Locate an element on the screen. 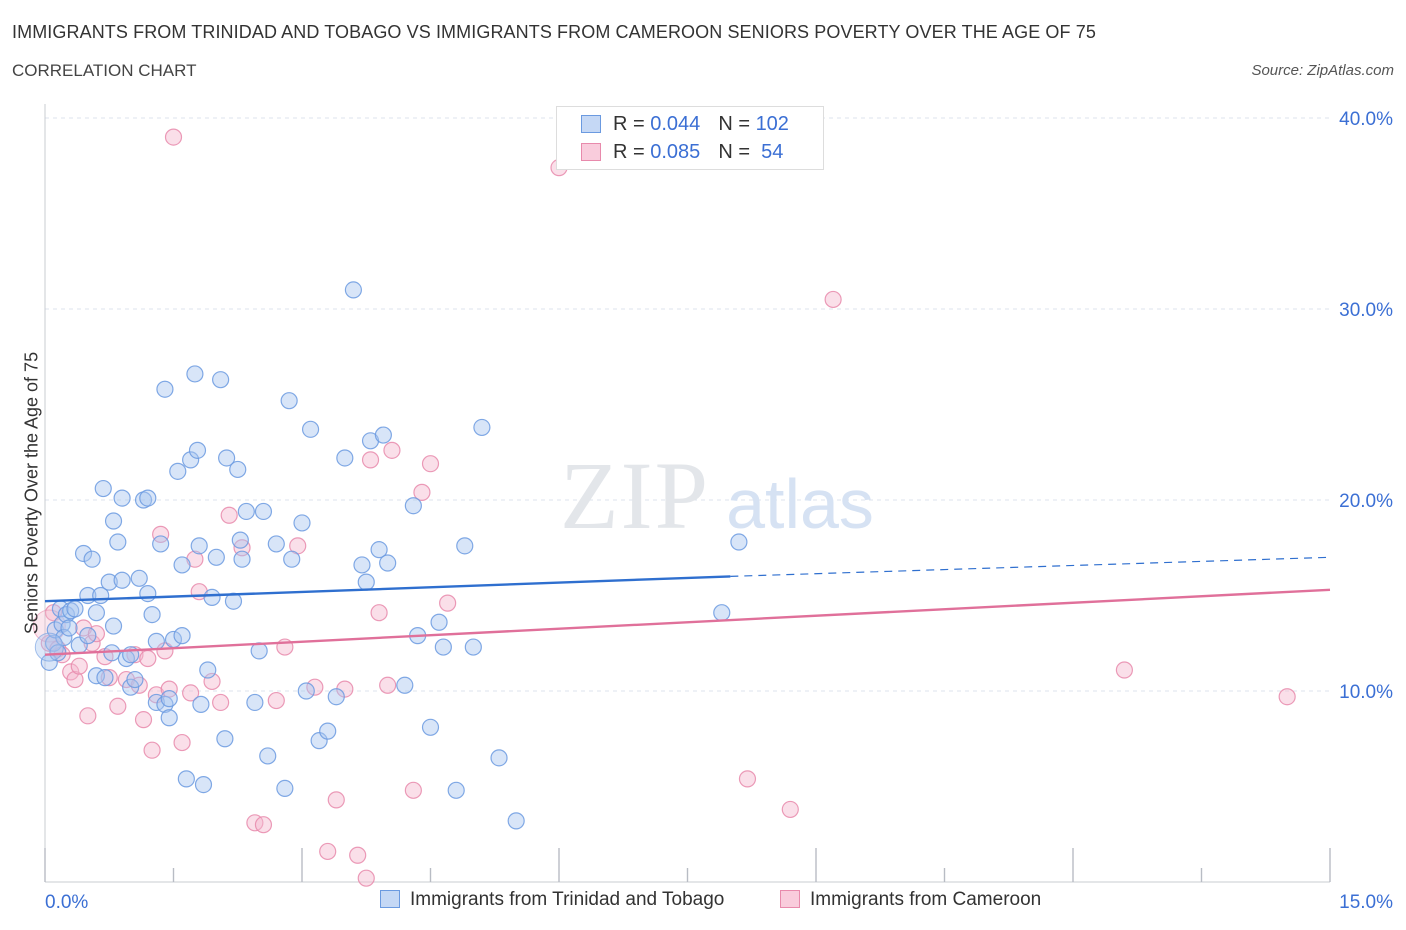 This screenshot has width=1406, height=930. watermark-zip: ZIP is located at coordinates (635, 495).